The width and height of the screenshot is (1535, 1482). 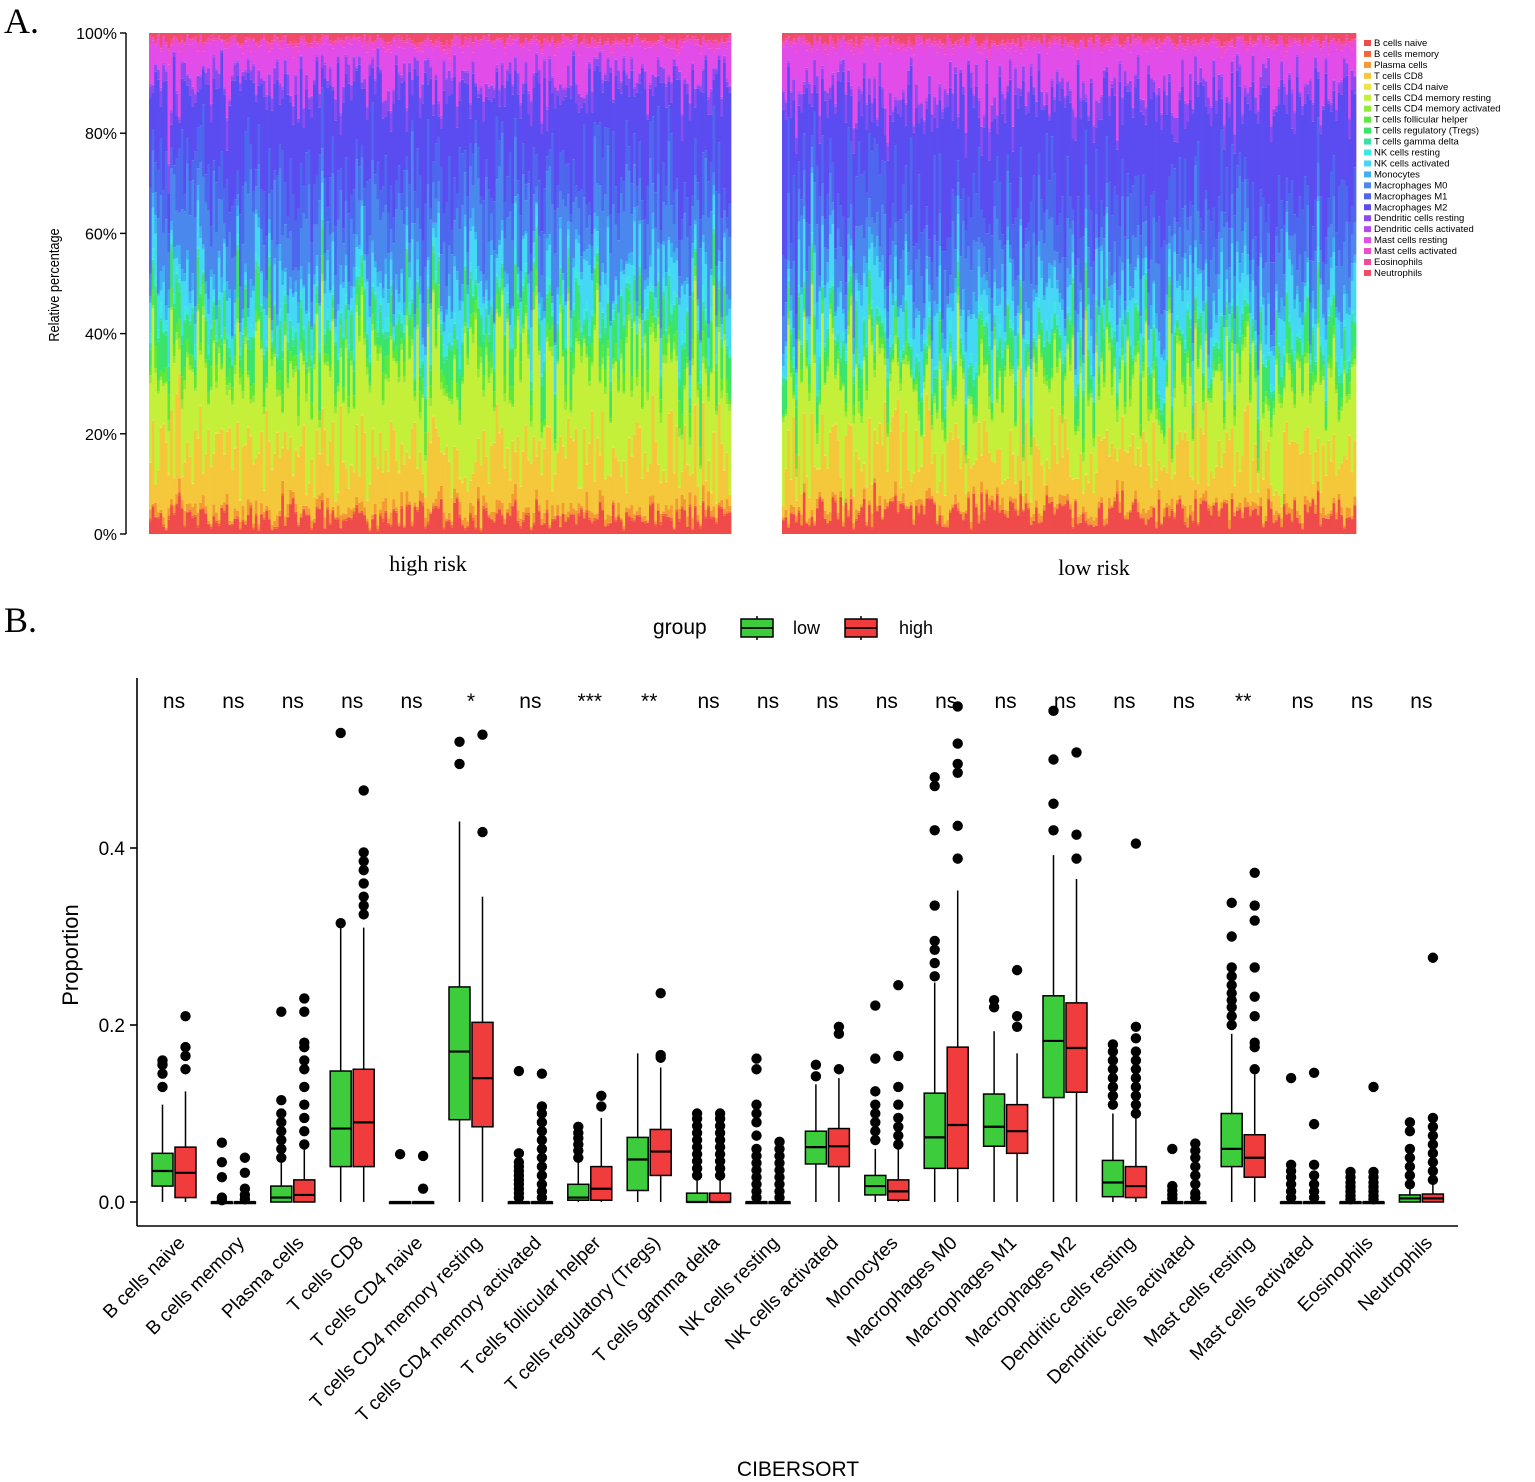 I want to click on bar-segment-nk-cells-activated, so click(x=328, y=285).